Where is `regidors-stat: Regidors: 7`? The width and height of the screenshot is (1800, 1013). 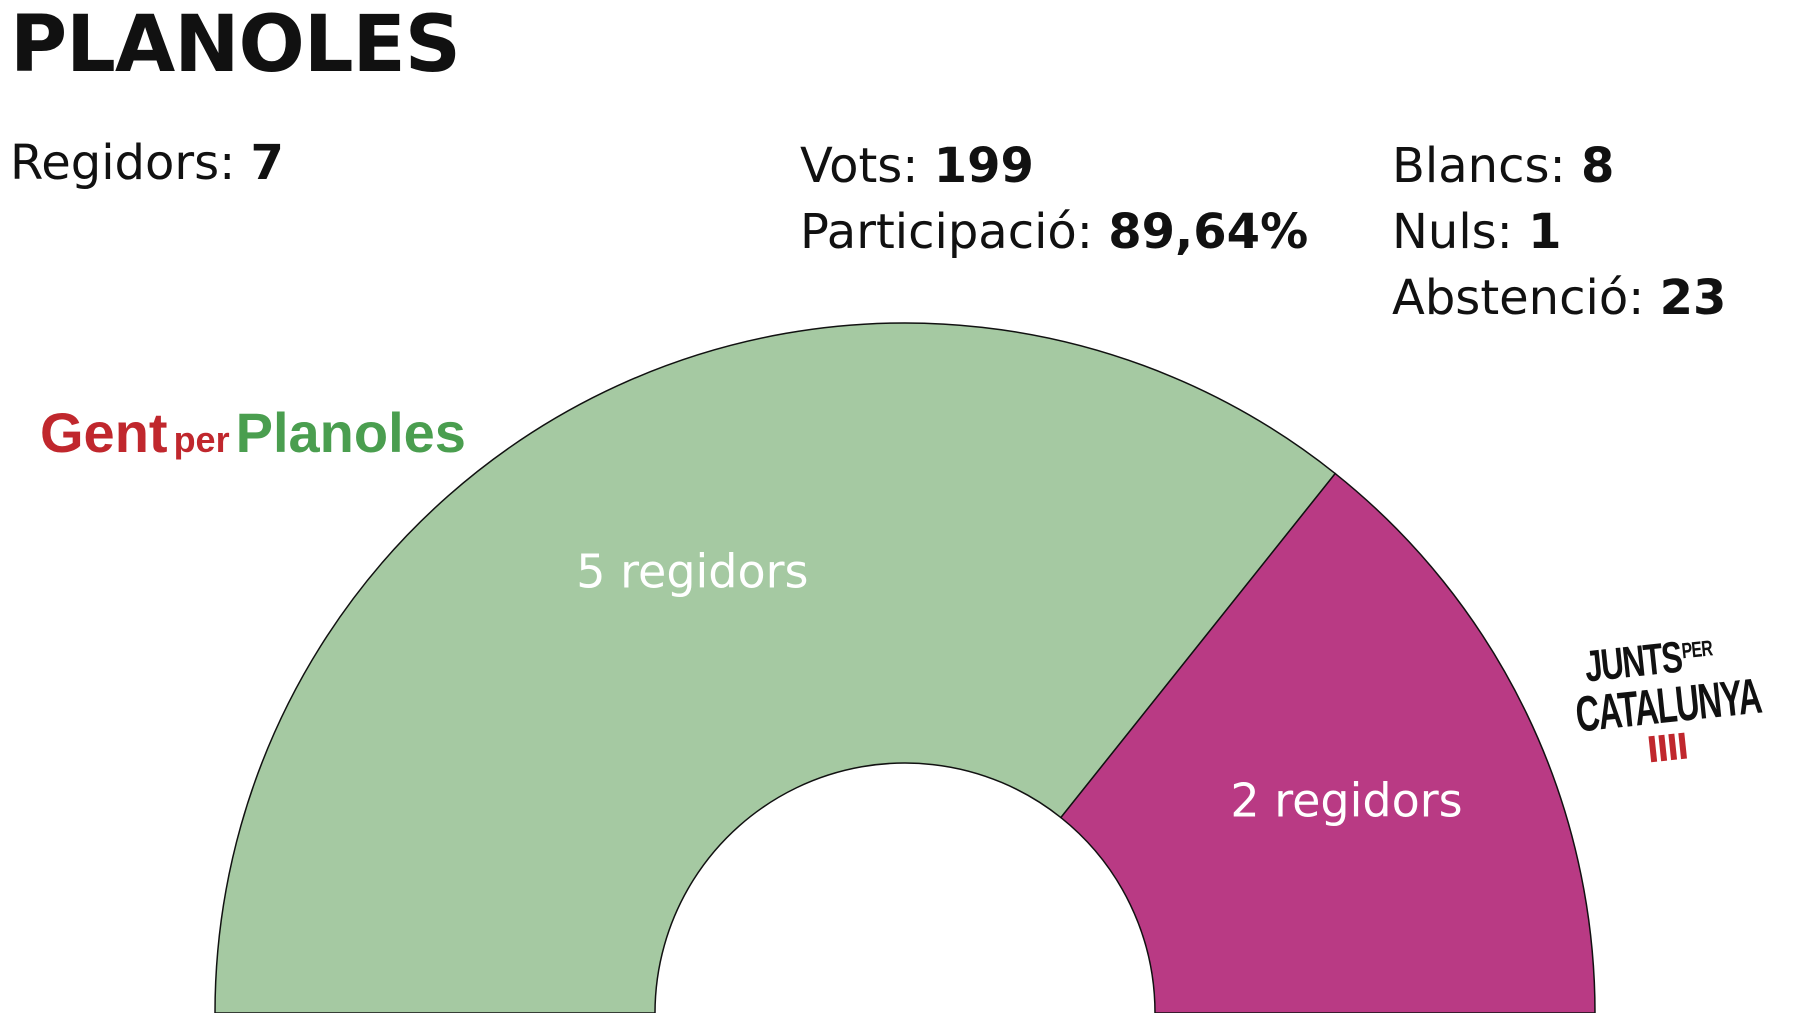 regidors-stat: Regidors: 7 is located at coordinates (147, 163).